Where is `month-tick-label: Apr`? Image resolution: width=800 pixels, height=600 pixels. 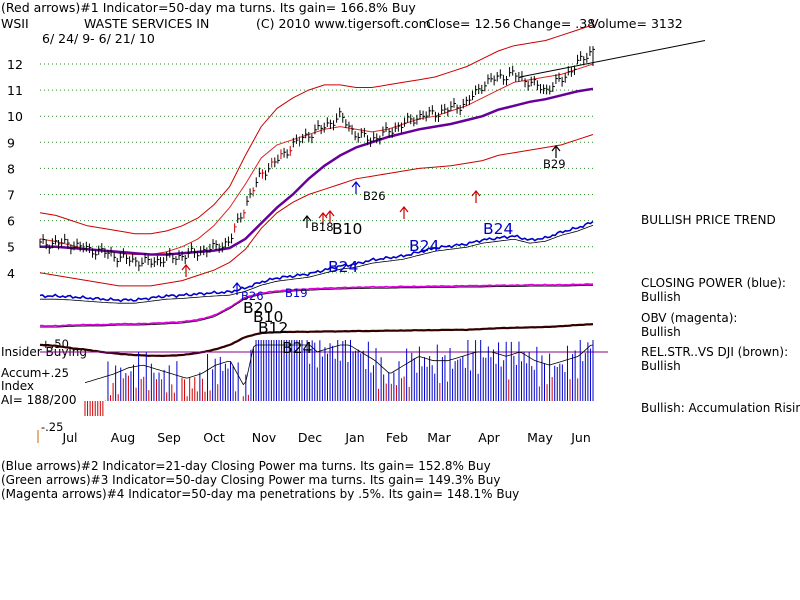
month-tick-label: Apr is located at coordinates (489, 437).